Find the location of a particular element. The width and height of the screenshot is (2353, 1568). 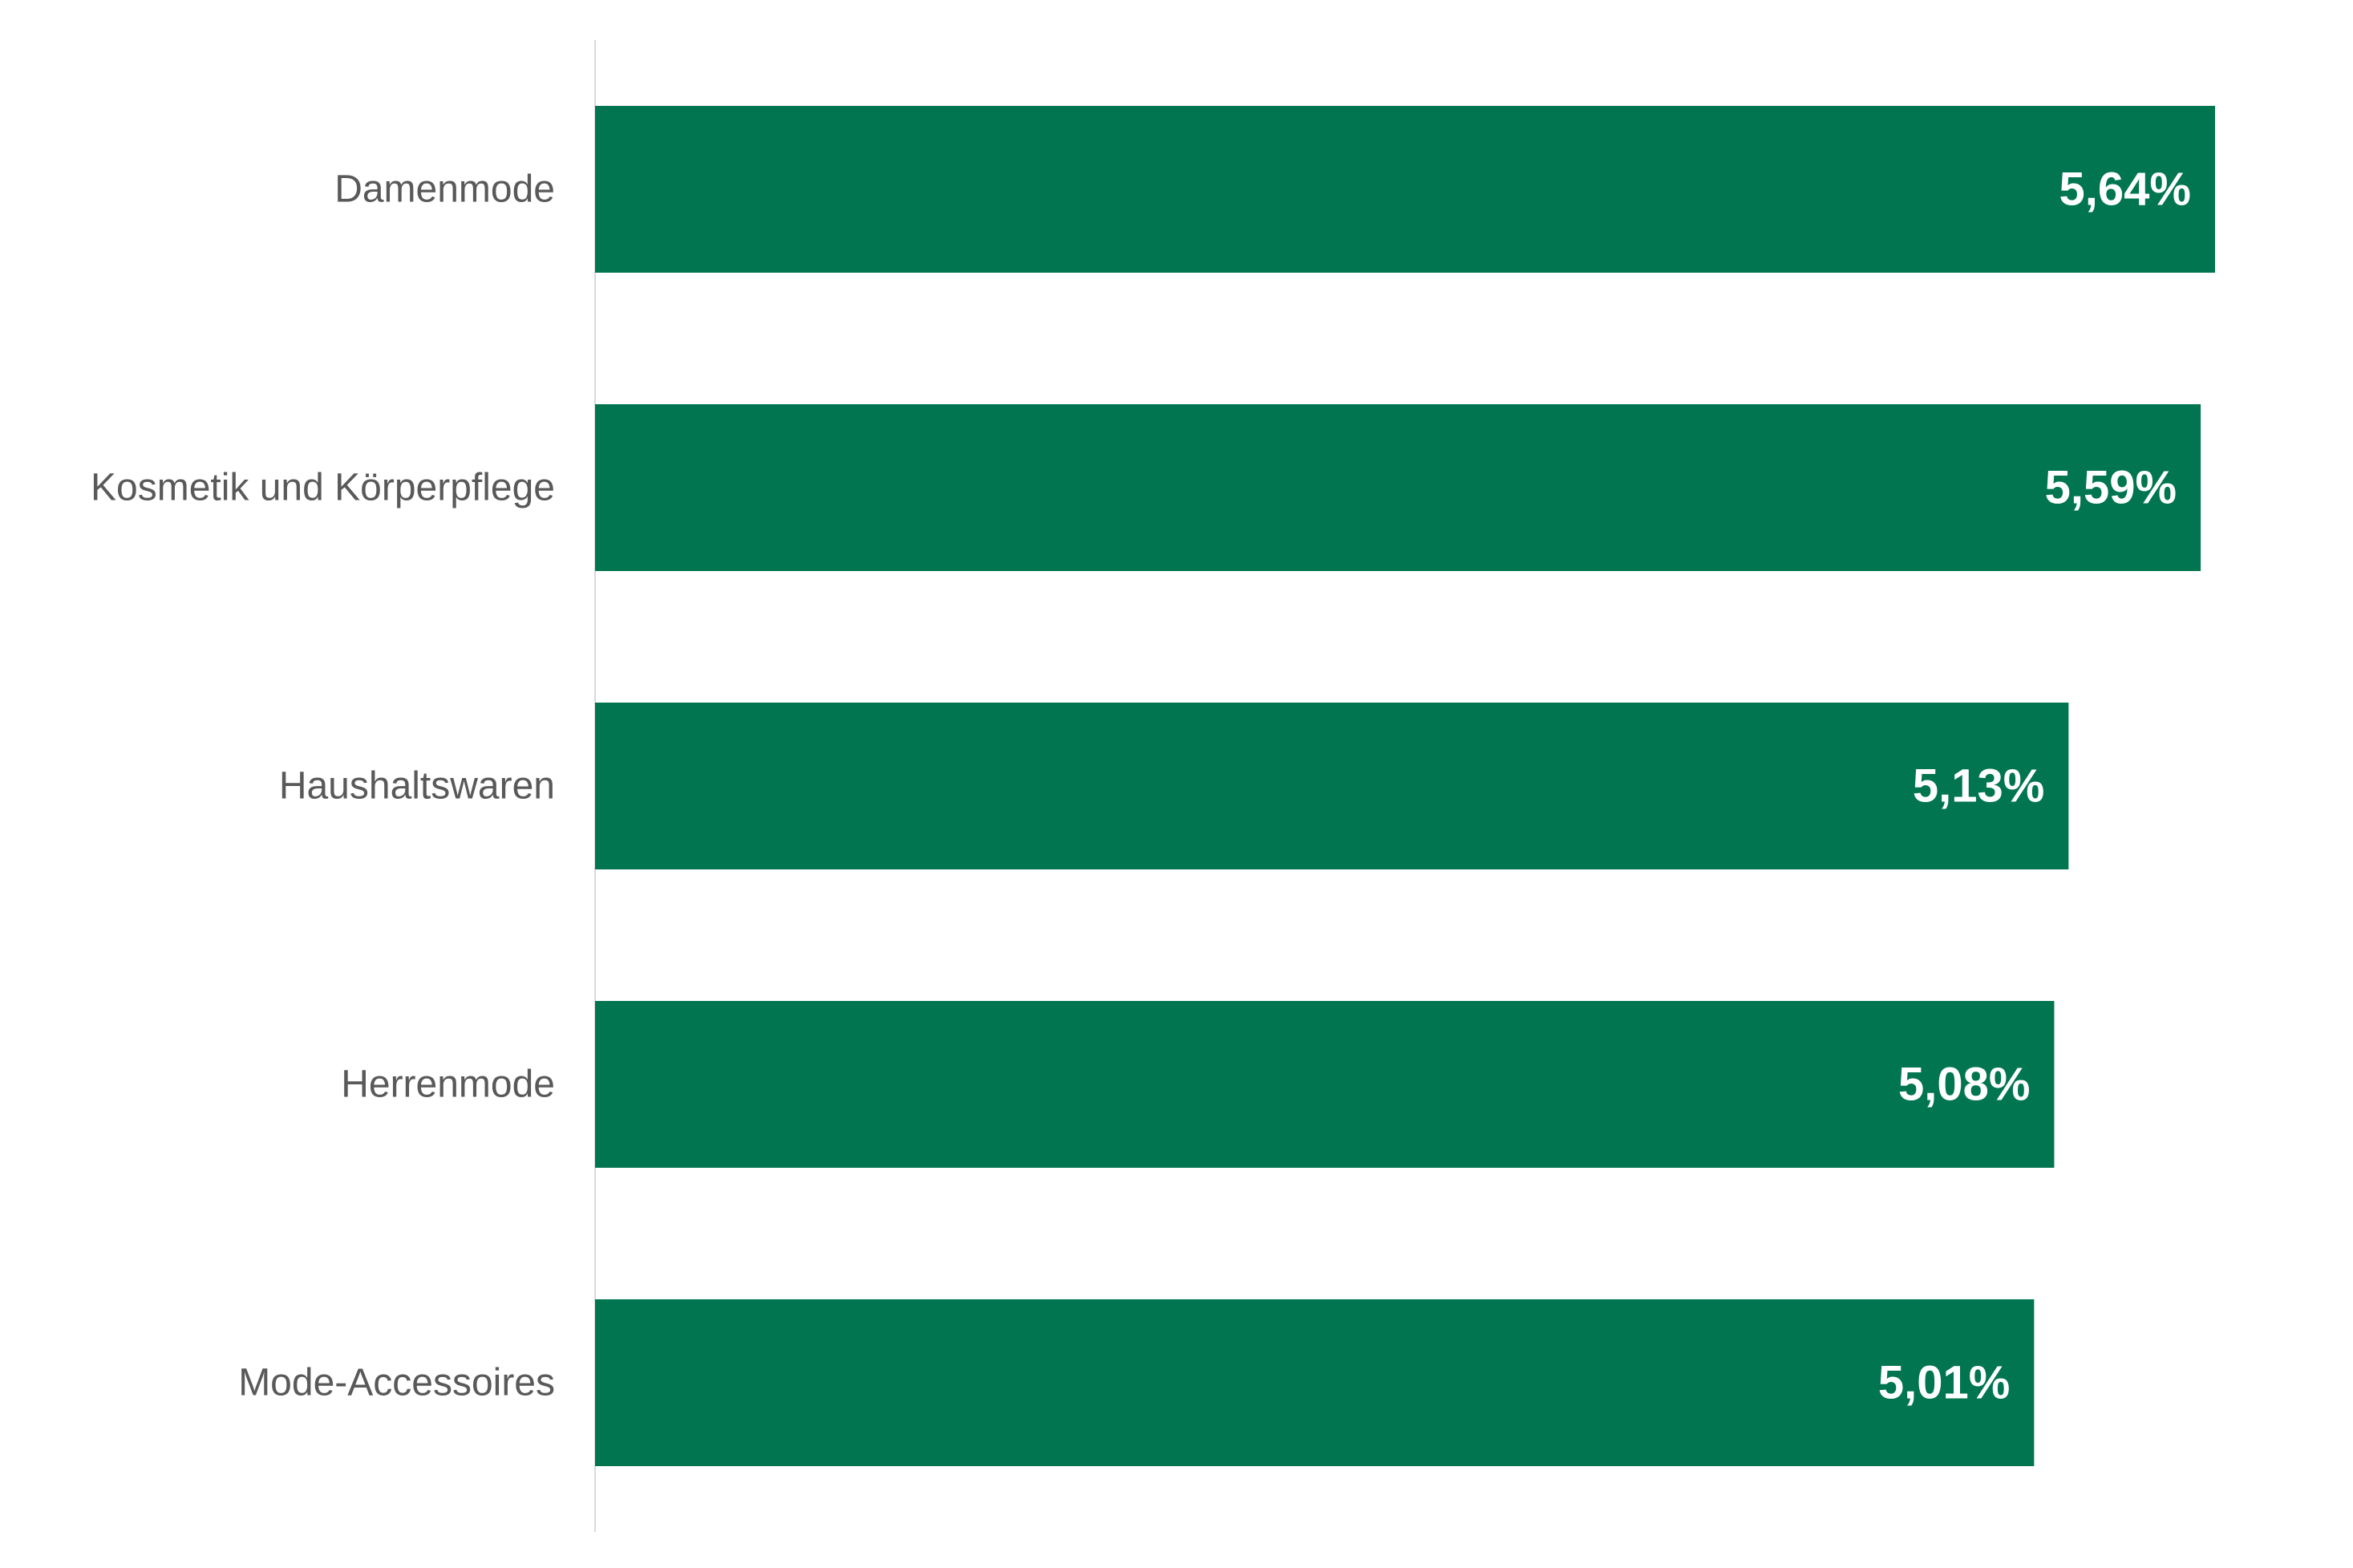

category-label-1: Kosmetik und Körperpflege is located at coordinates (323, 488).